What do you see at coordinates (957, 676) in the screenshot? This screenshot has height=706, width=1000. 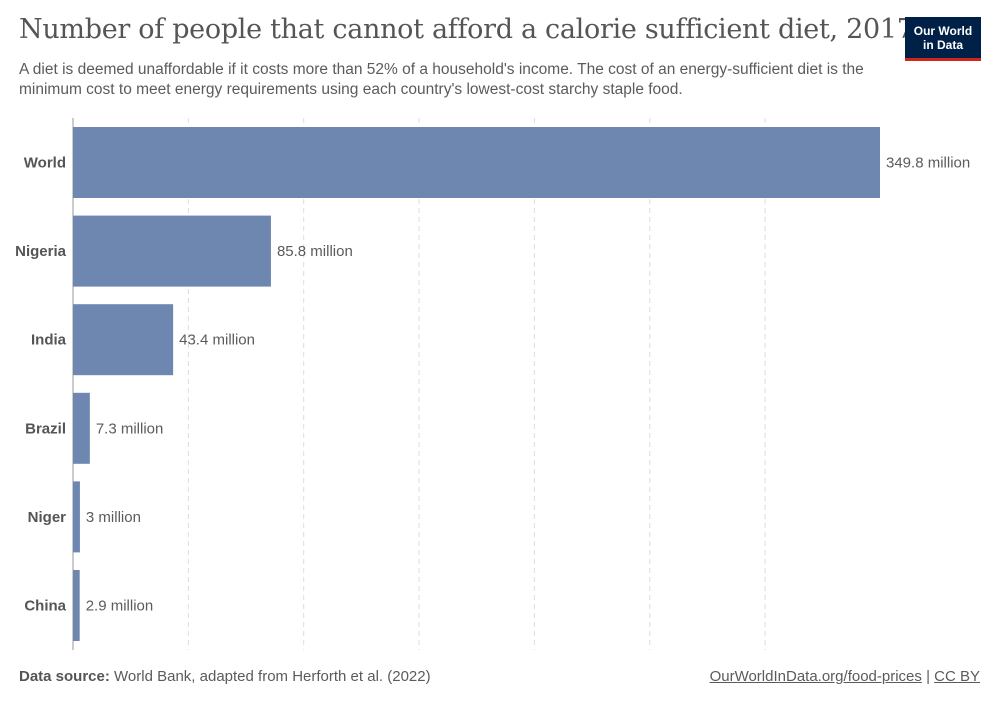 I see `license-link: CC BY` at bounding box center [957, 676].